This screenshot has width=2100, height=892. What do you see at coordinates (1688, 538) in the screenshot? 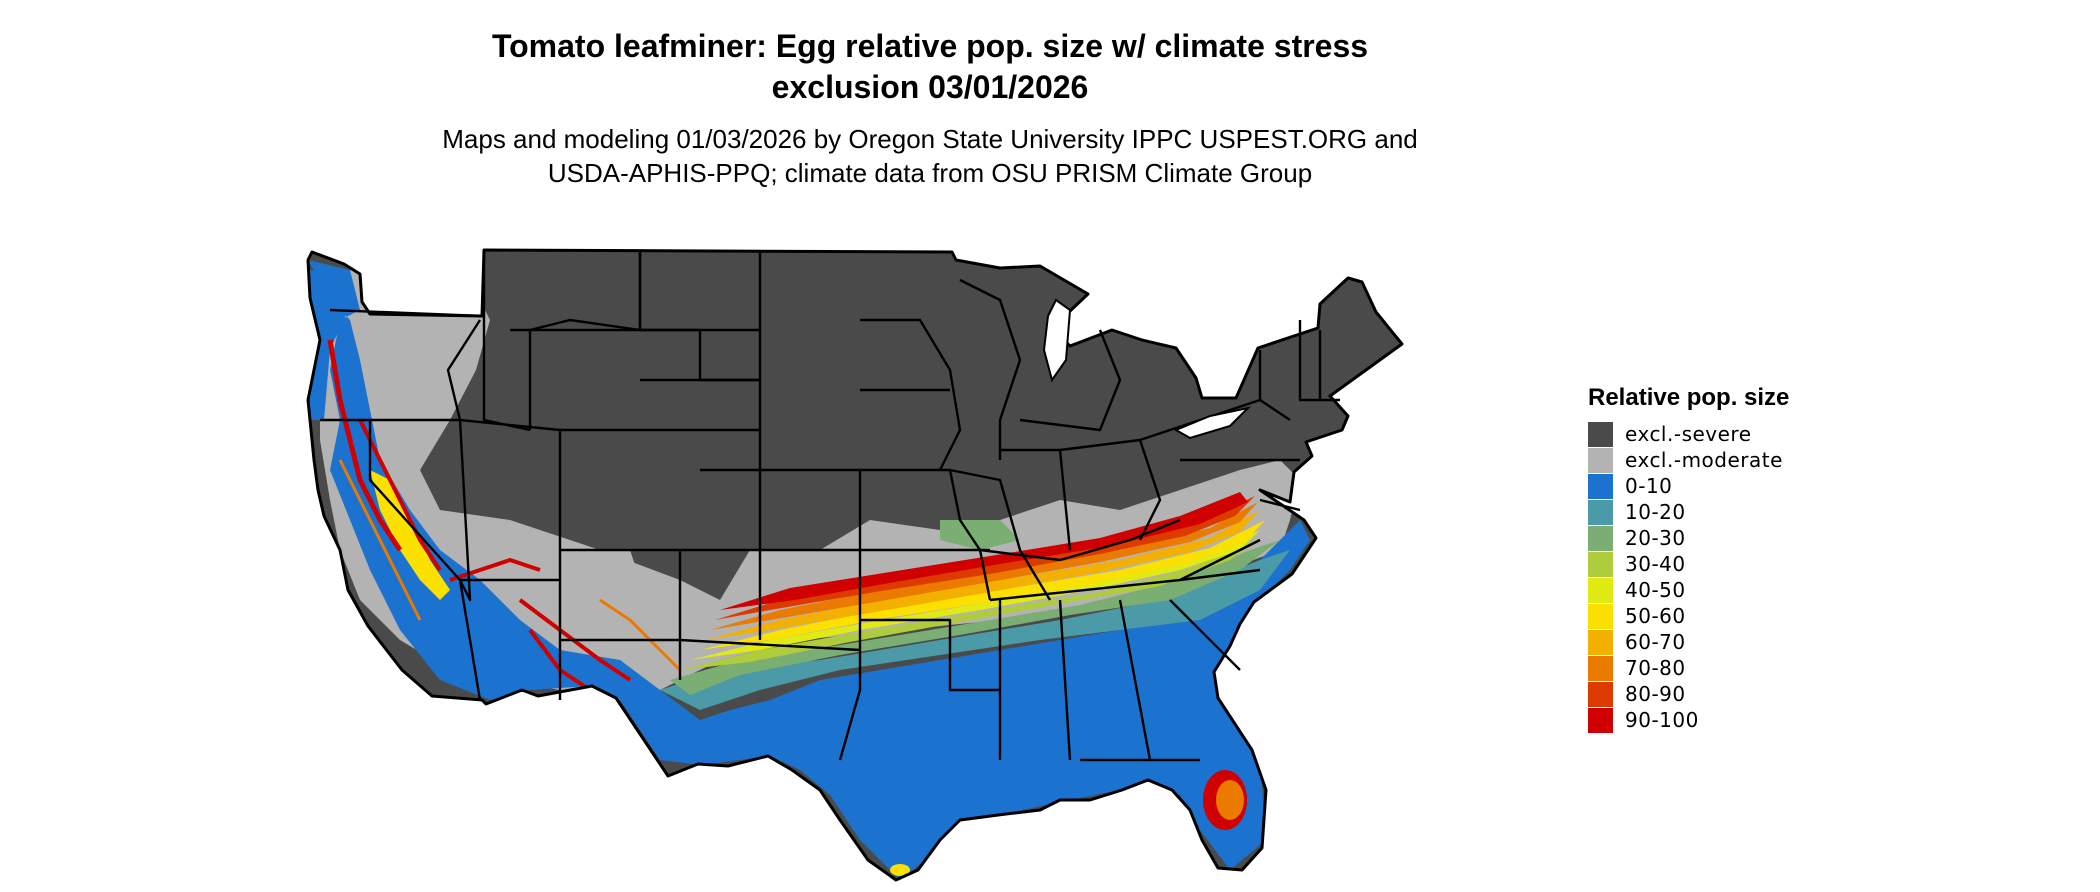
I see `legend-item: 20-30` at bounding box center [1688, 538].